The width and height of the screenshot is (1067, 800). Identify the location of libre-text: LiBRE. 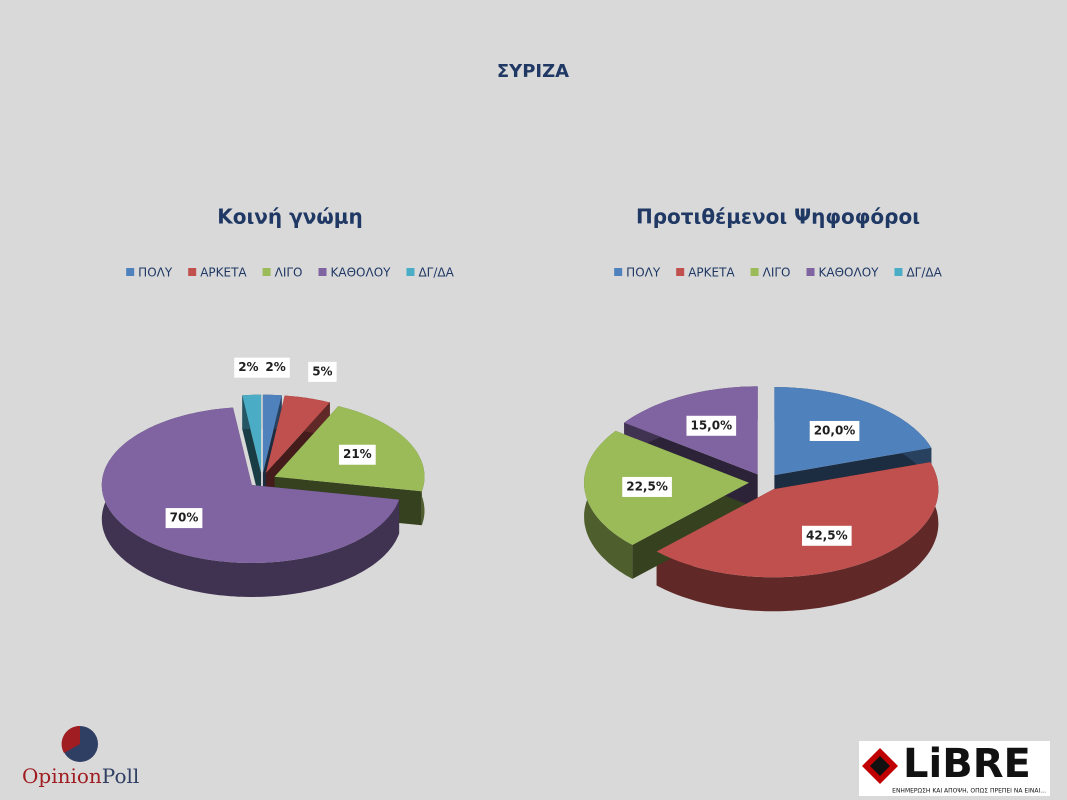
(967, 764).